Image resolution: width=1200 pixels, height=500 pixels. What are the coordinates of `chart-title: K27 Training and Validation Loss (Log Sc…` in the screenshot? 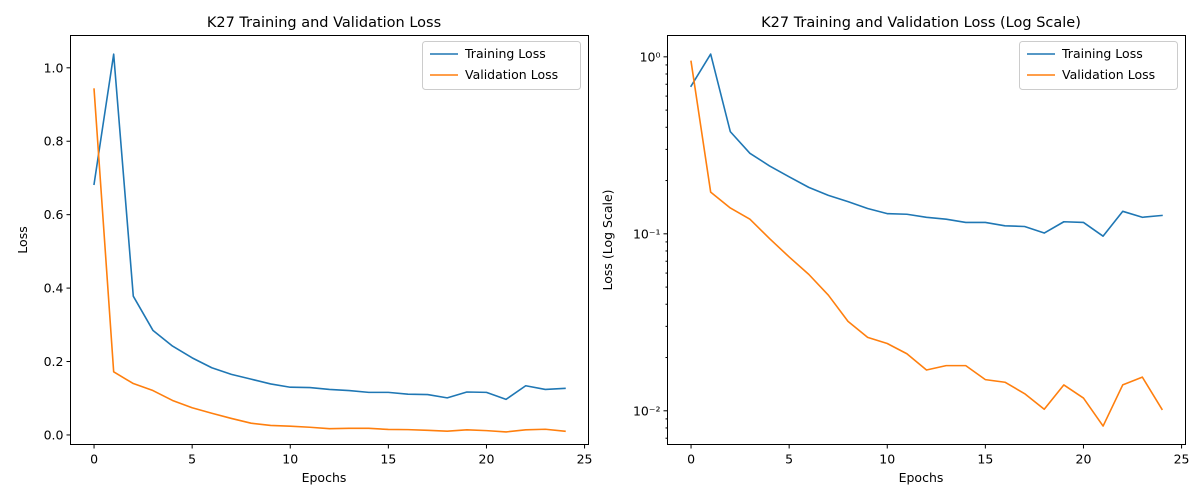 It's located at (921, 23).